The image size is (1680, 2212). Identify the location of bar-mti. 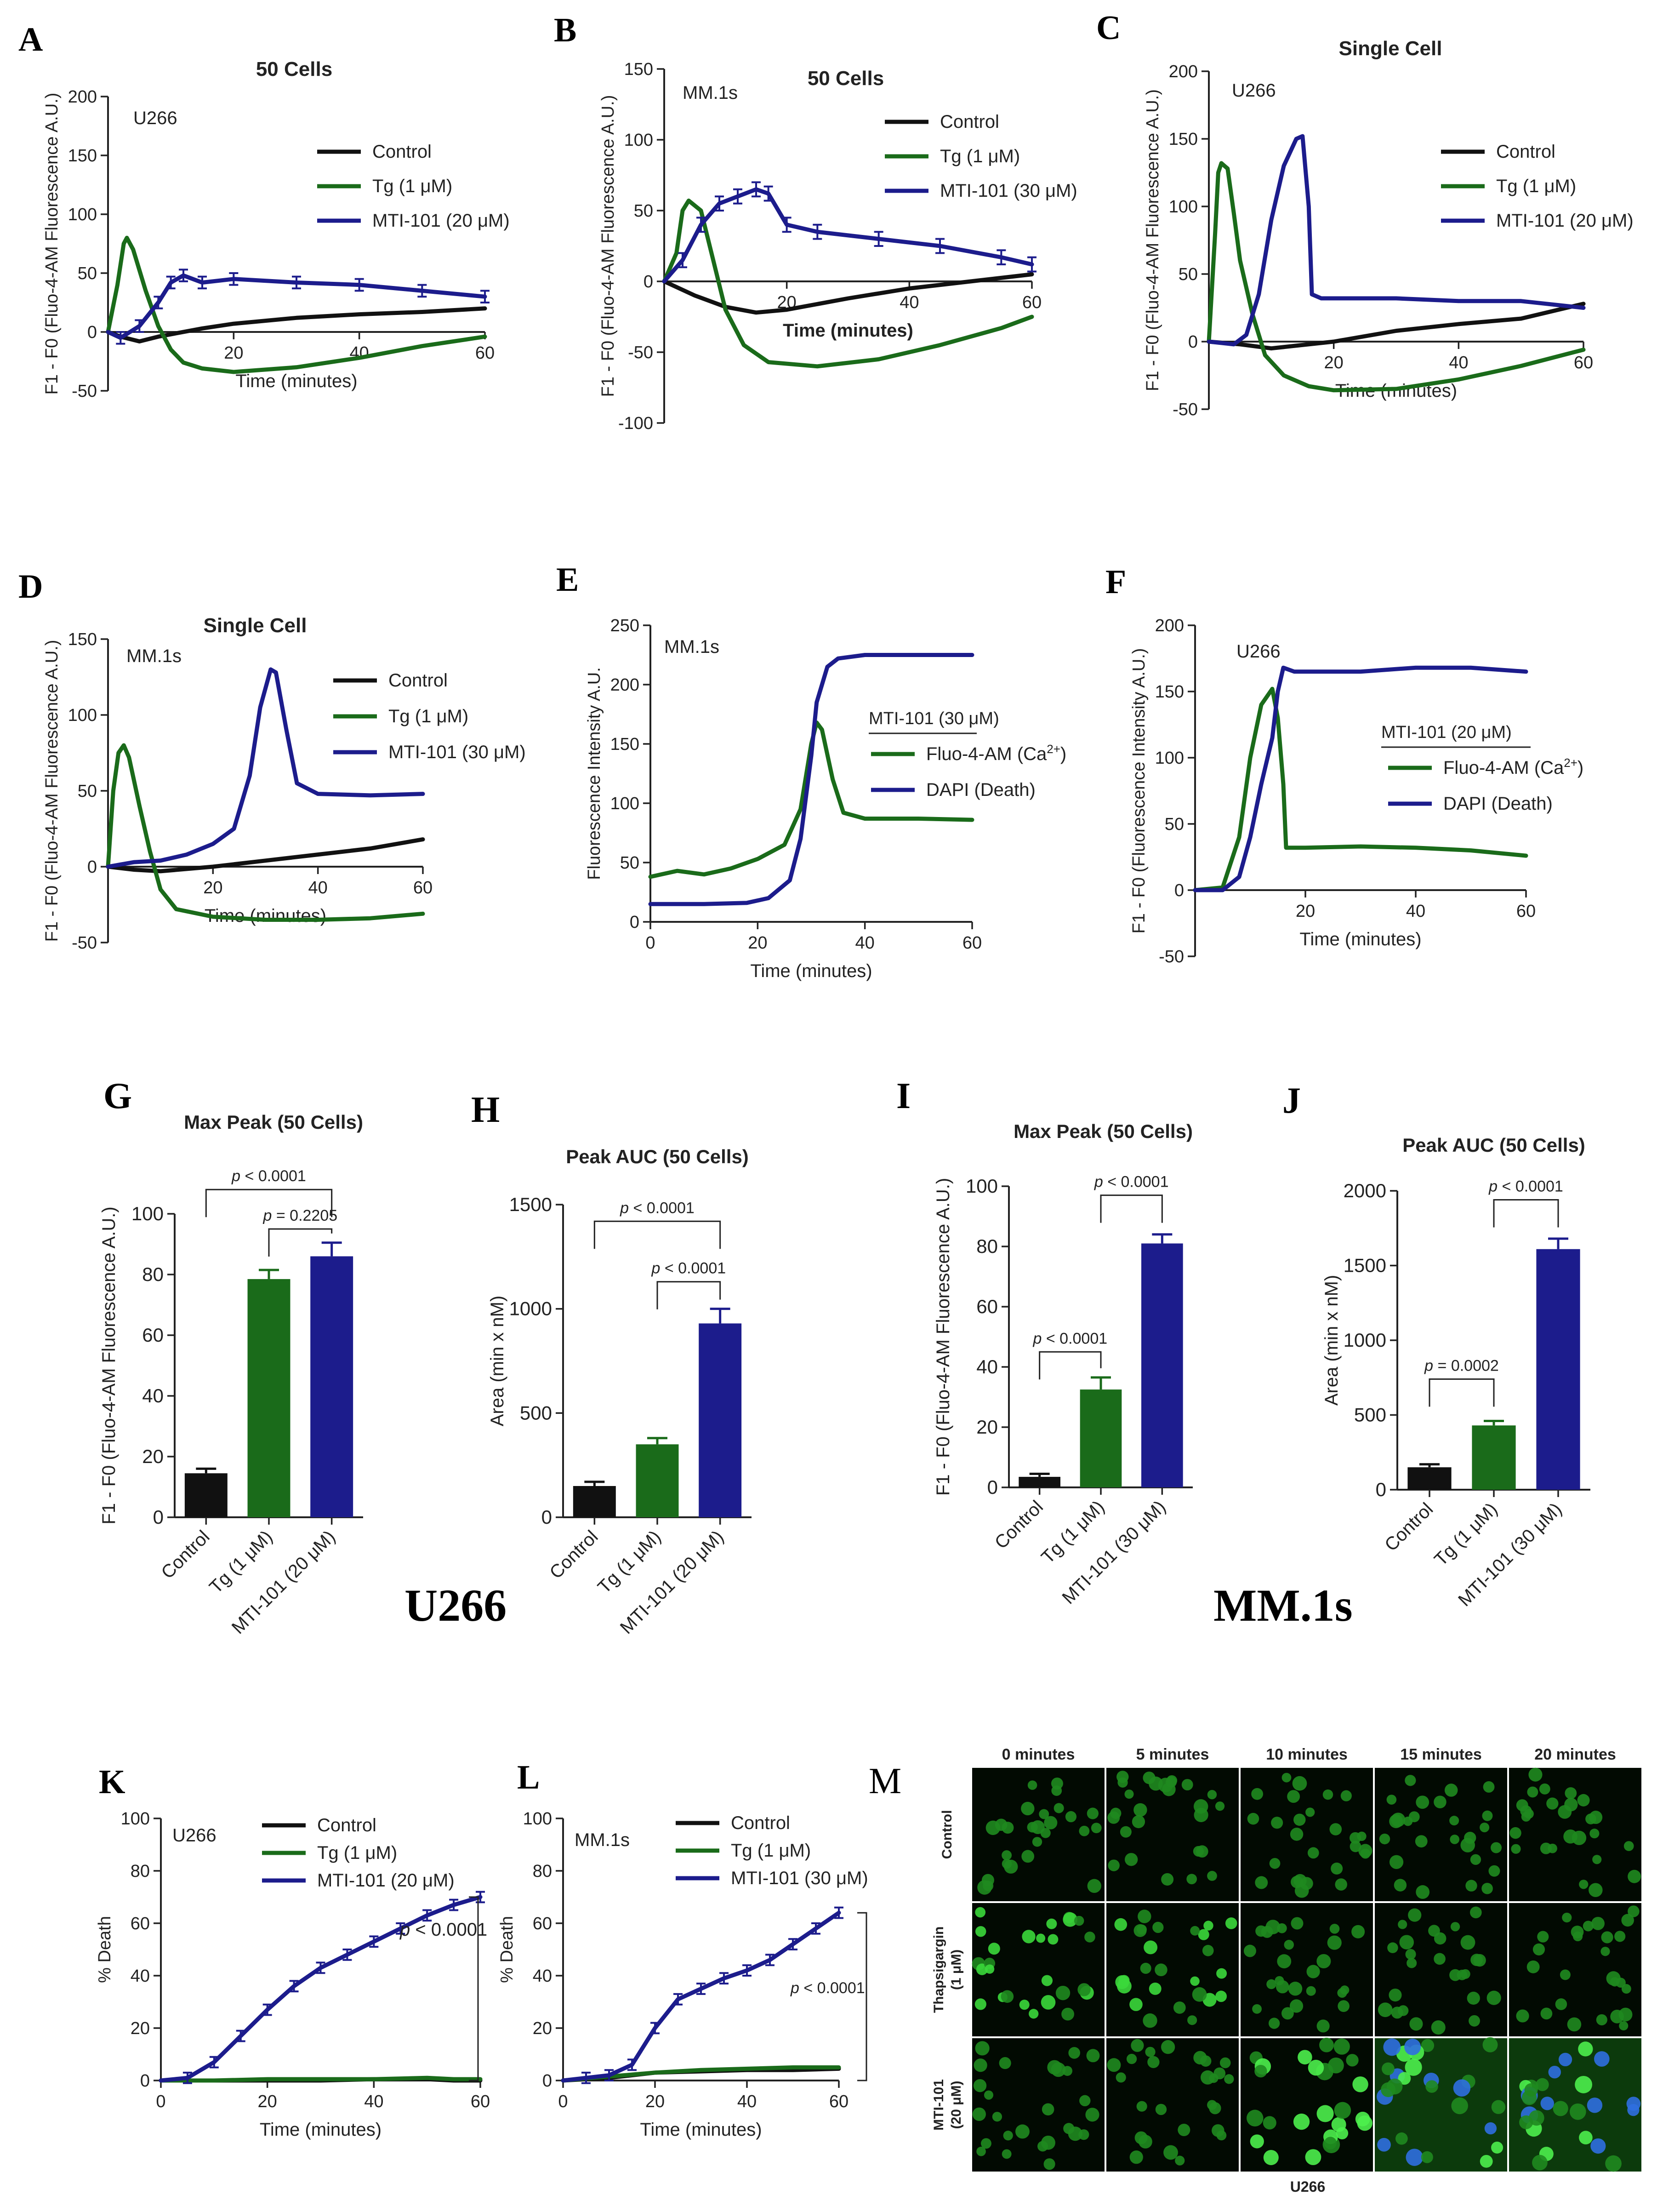
(720, 1420).